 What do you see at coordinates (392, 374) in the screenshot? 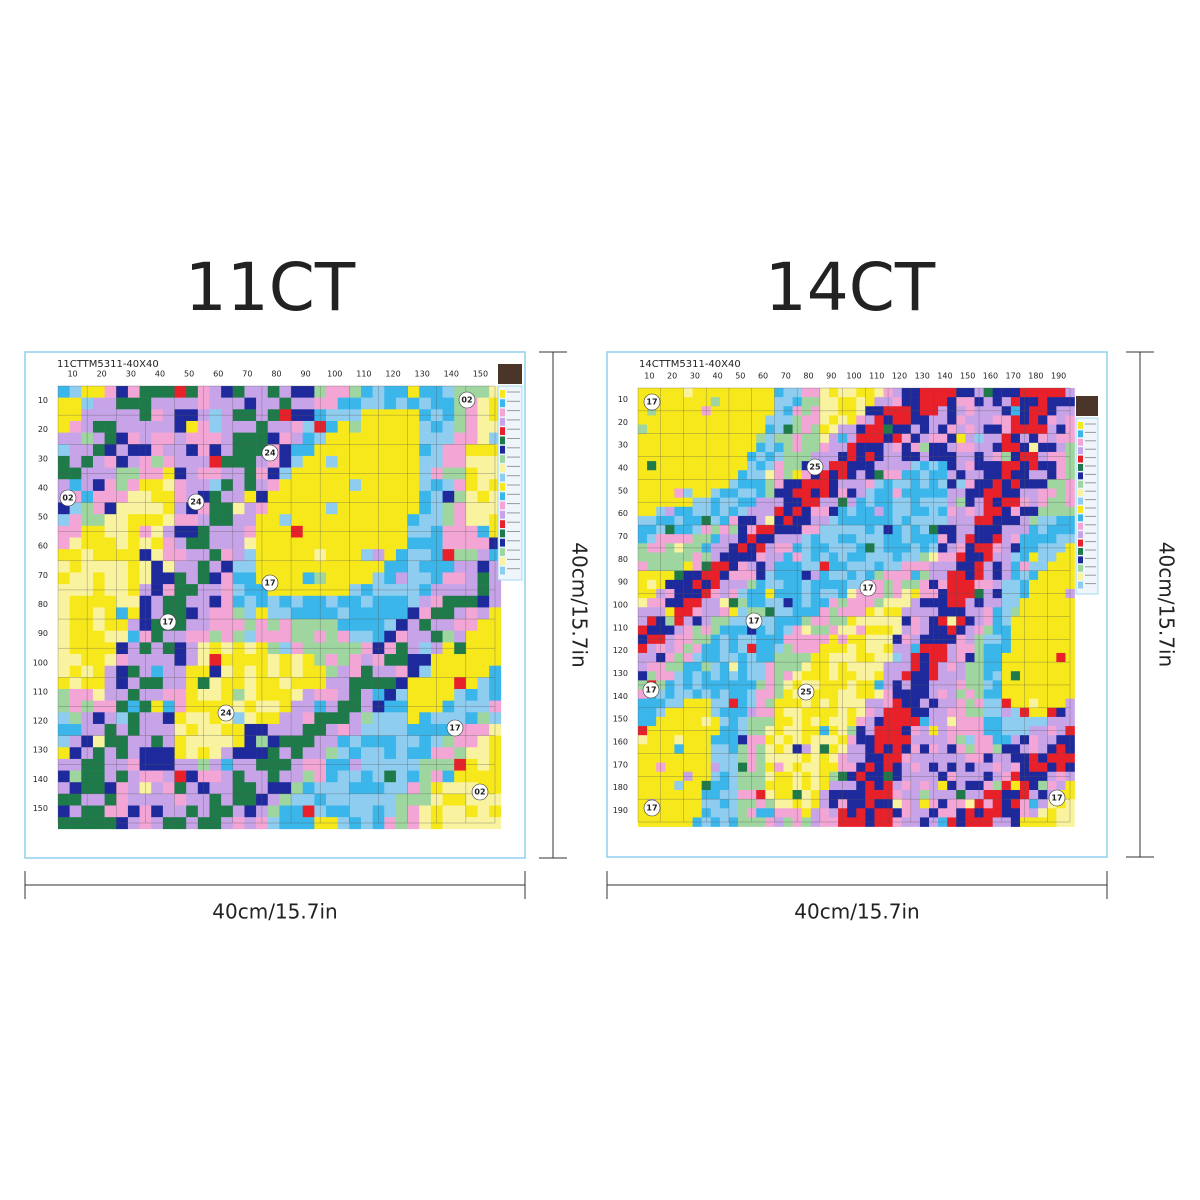
I see `x-tick-label: 120` at bounding box center [392, 374].